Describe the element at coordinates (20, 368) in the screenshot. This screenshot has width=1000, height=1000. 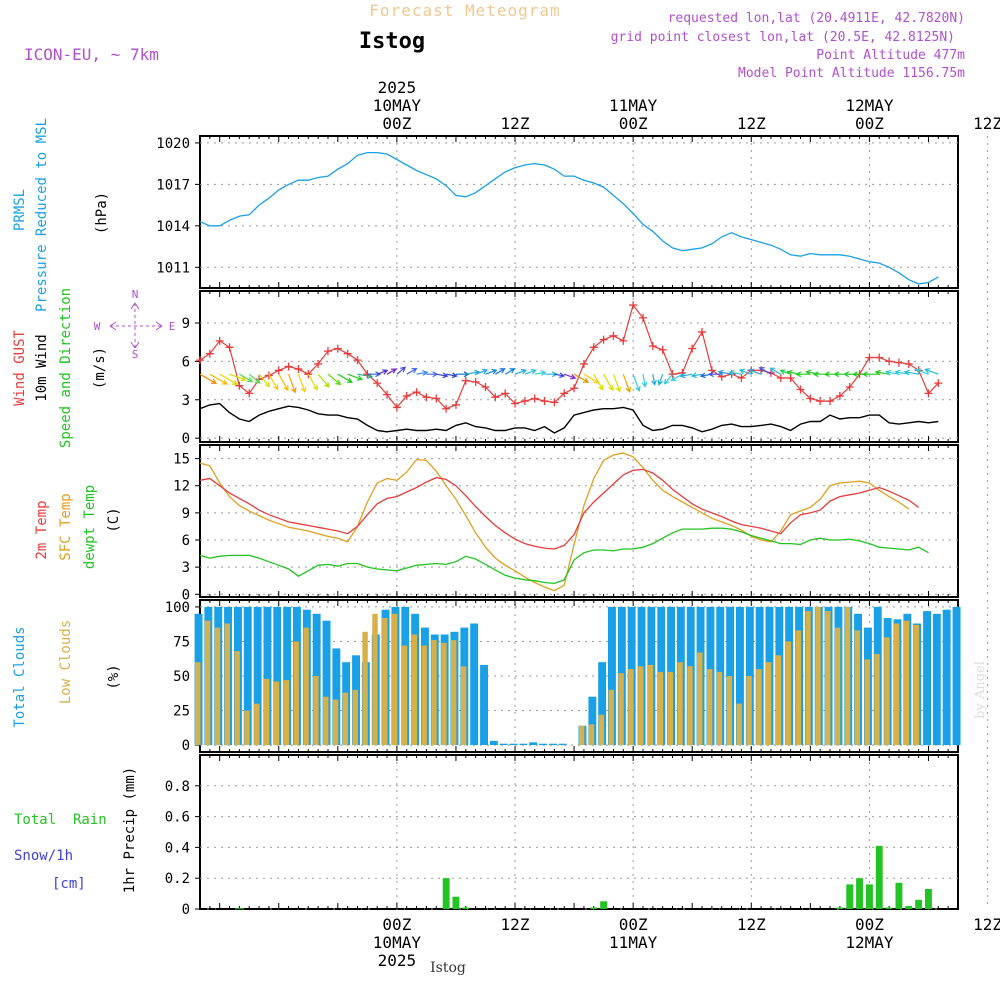
I see `gust-label: Wind GUST` at that location.